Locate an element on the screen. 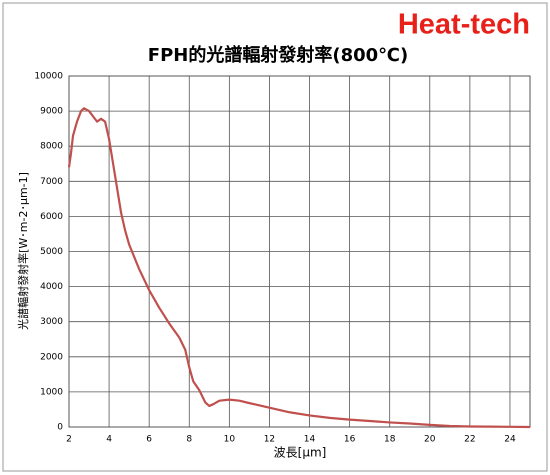 The width and height of the screenshot is (550, 475). y-tick-label: 9000 is located at coordinates (51, 112).